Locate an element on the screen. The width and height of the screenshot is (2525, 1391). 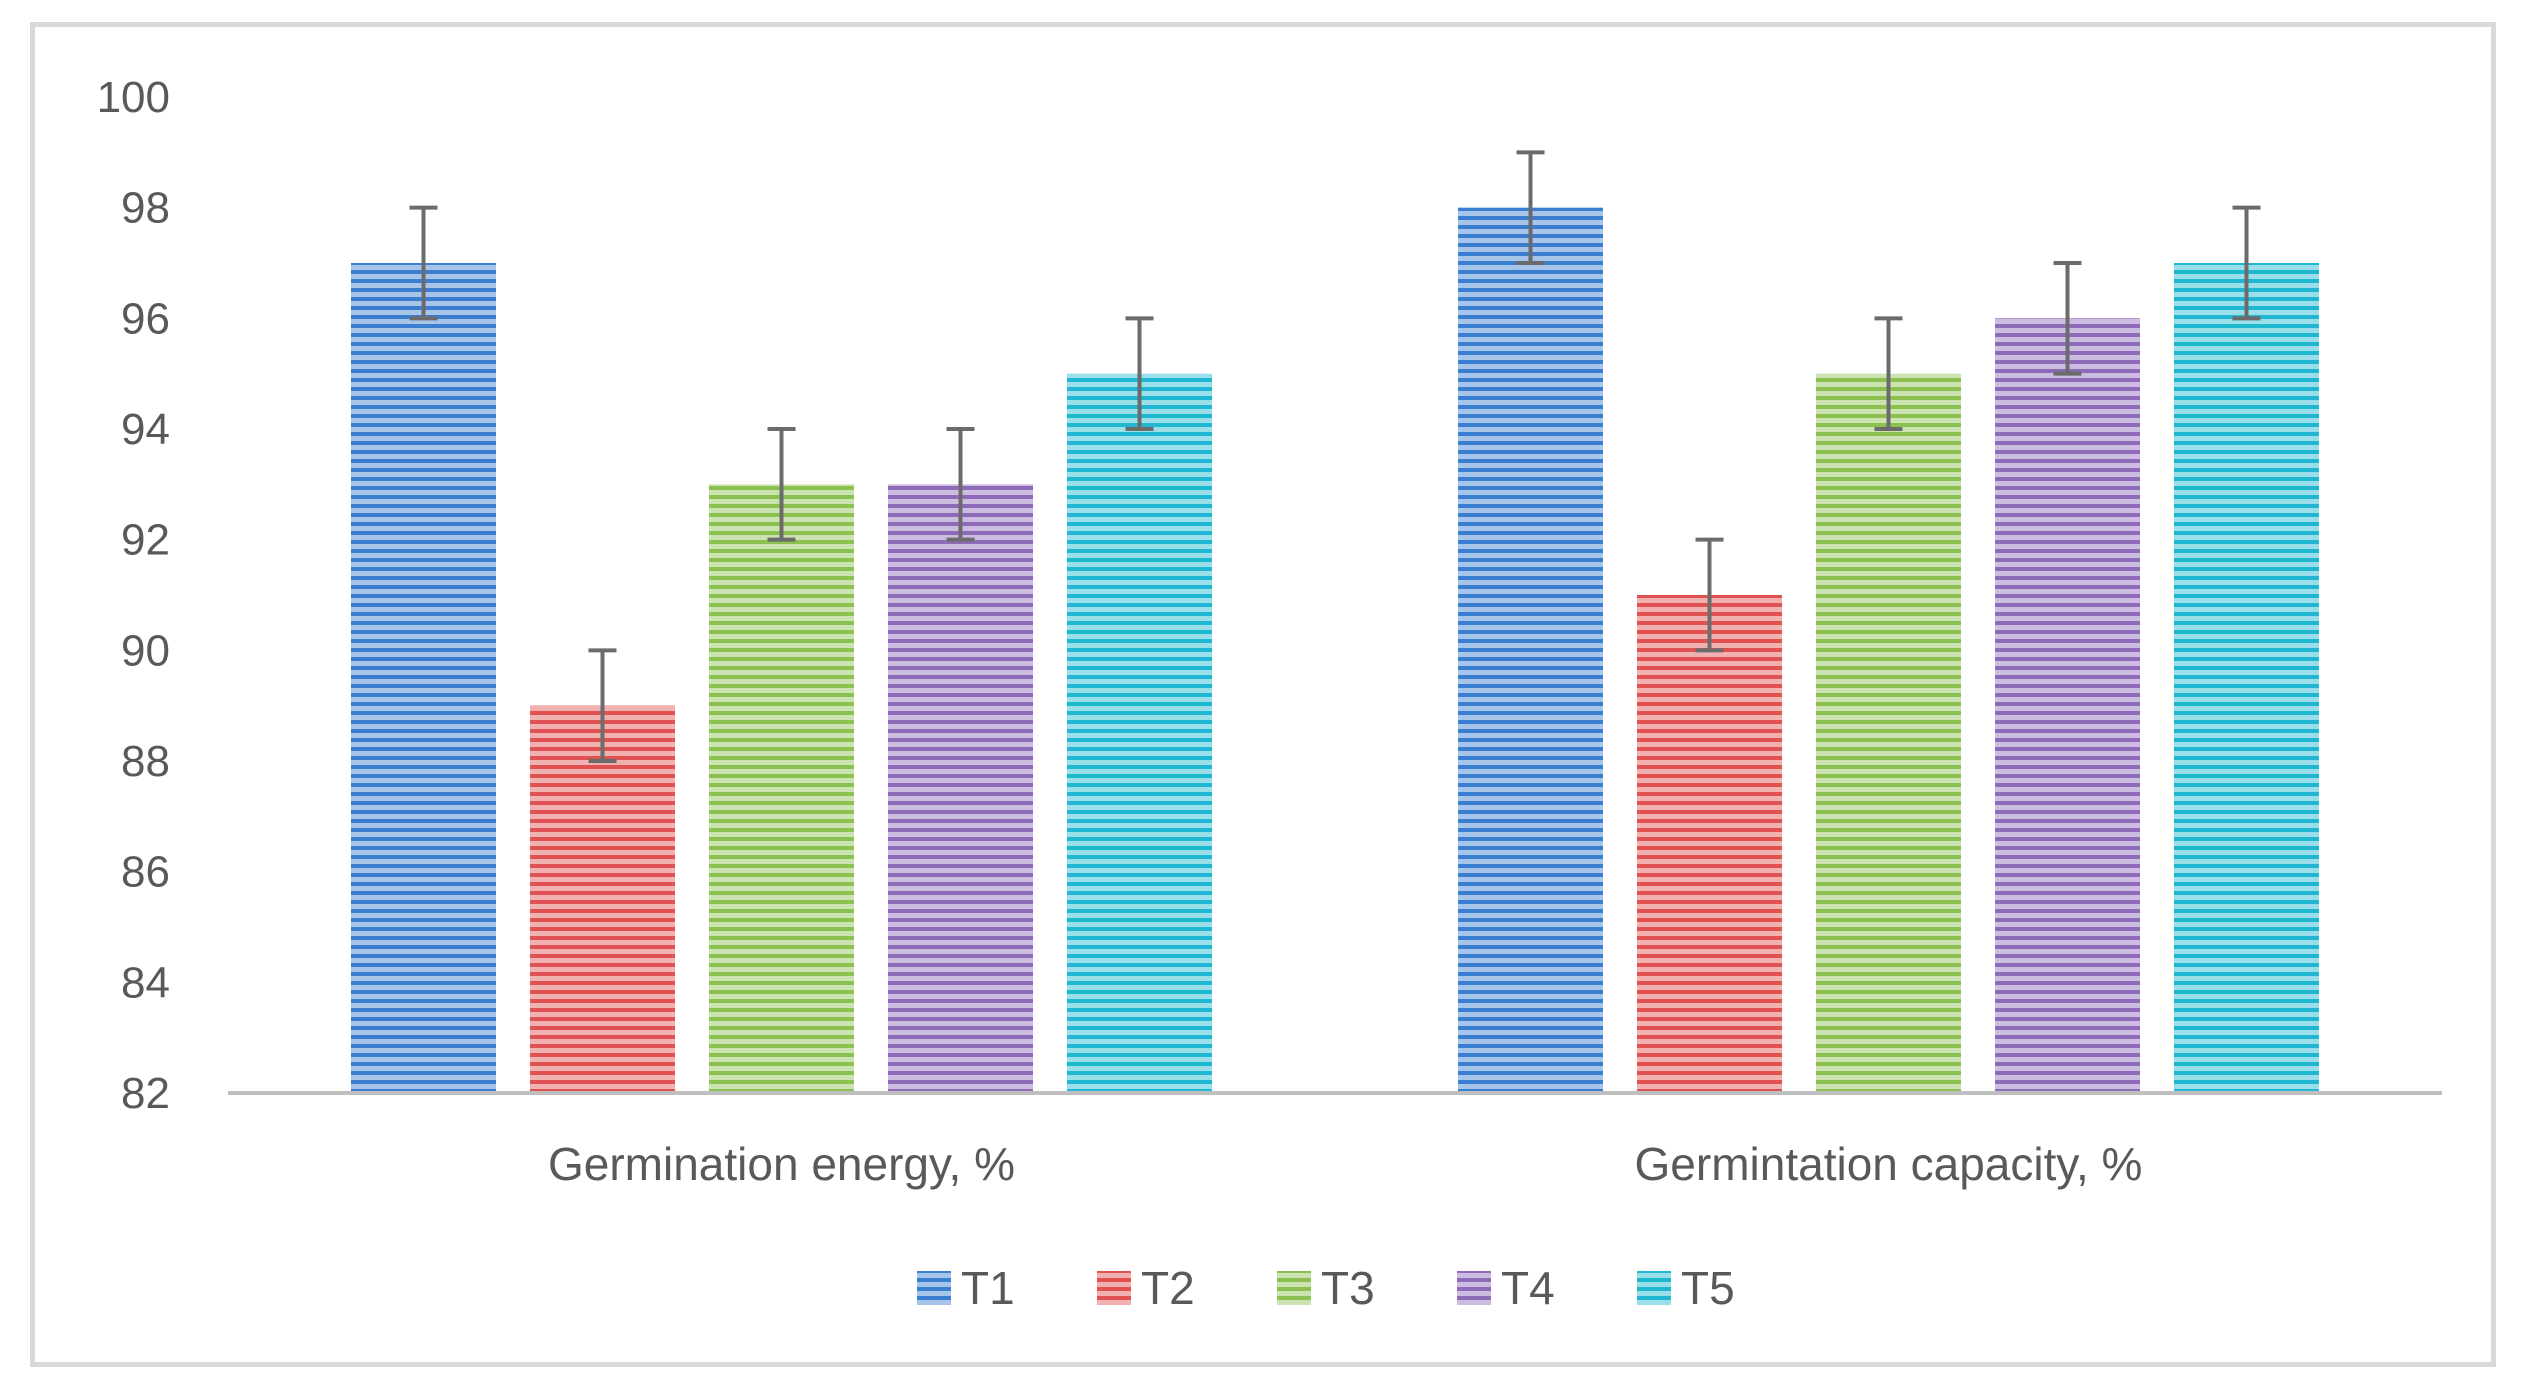
bar-t1-germination-capacity is located at coordinates (1530, 650).